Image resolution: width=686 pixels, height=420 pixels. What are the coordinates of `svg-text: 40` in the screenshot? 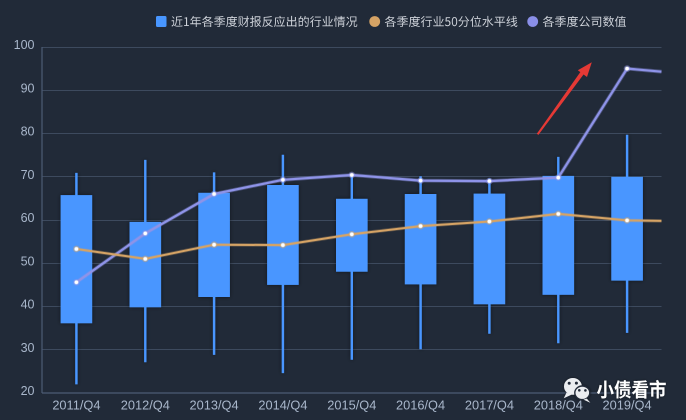 It's located at (28, 305).